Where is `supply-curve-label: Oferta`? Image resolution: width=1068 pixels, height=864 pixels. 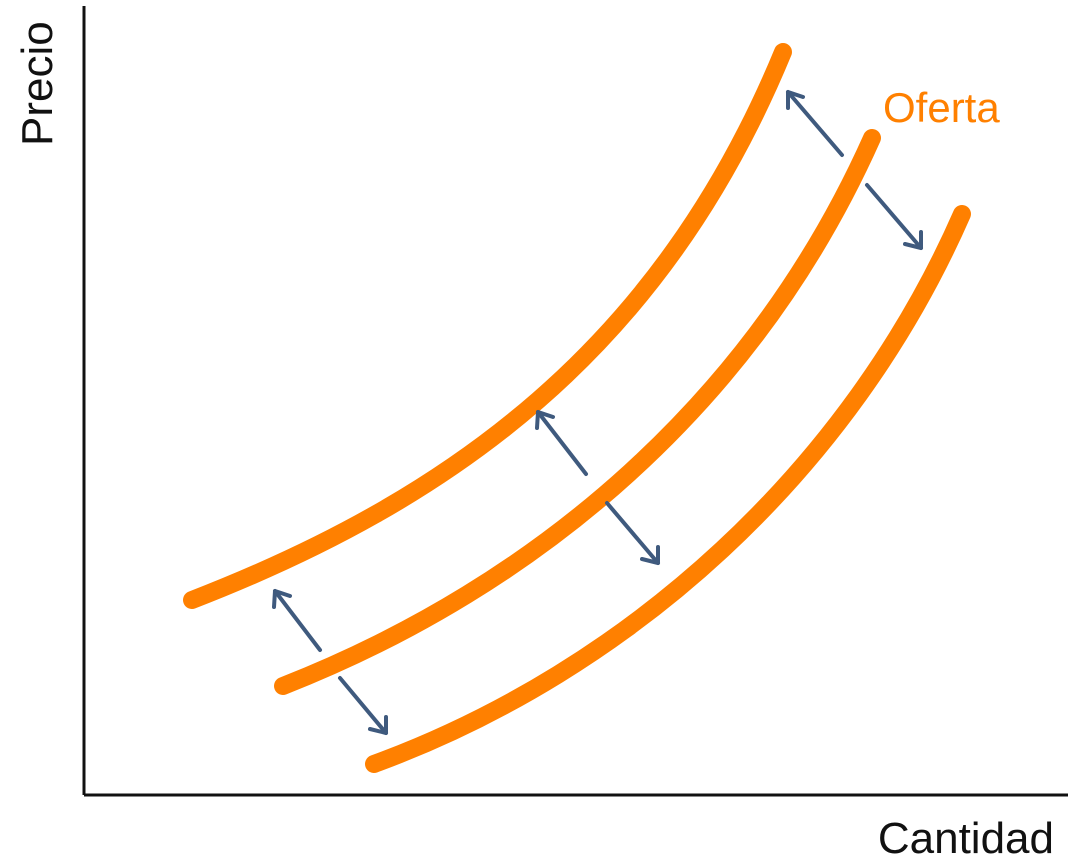
supply-curve-label: Oferta is located at coordinates (941, 107).